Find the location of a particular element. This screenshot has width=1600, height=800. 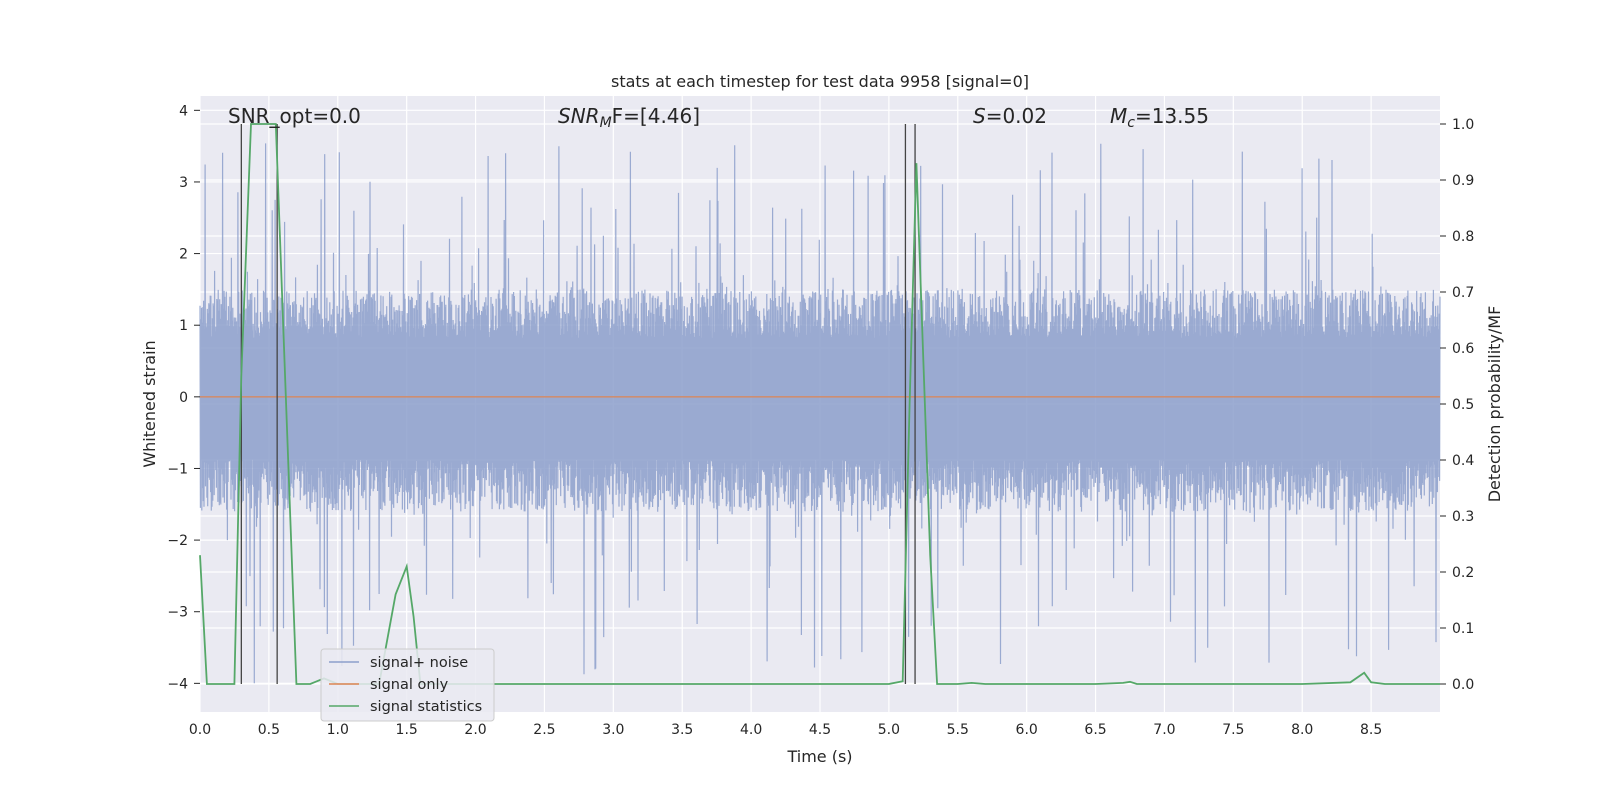

y-tick-label: −3 is located at coordinates (177, 613).